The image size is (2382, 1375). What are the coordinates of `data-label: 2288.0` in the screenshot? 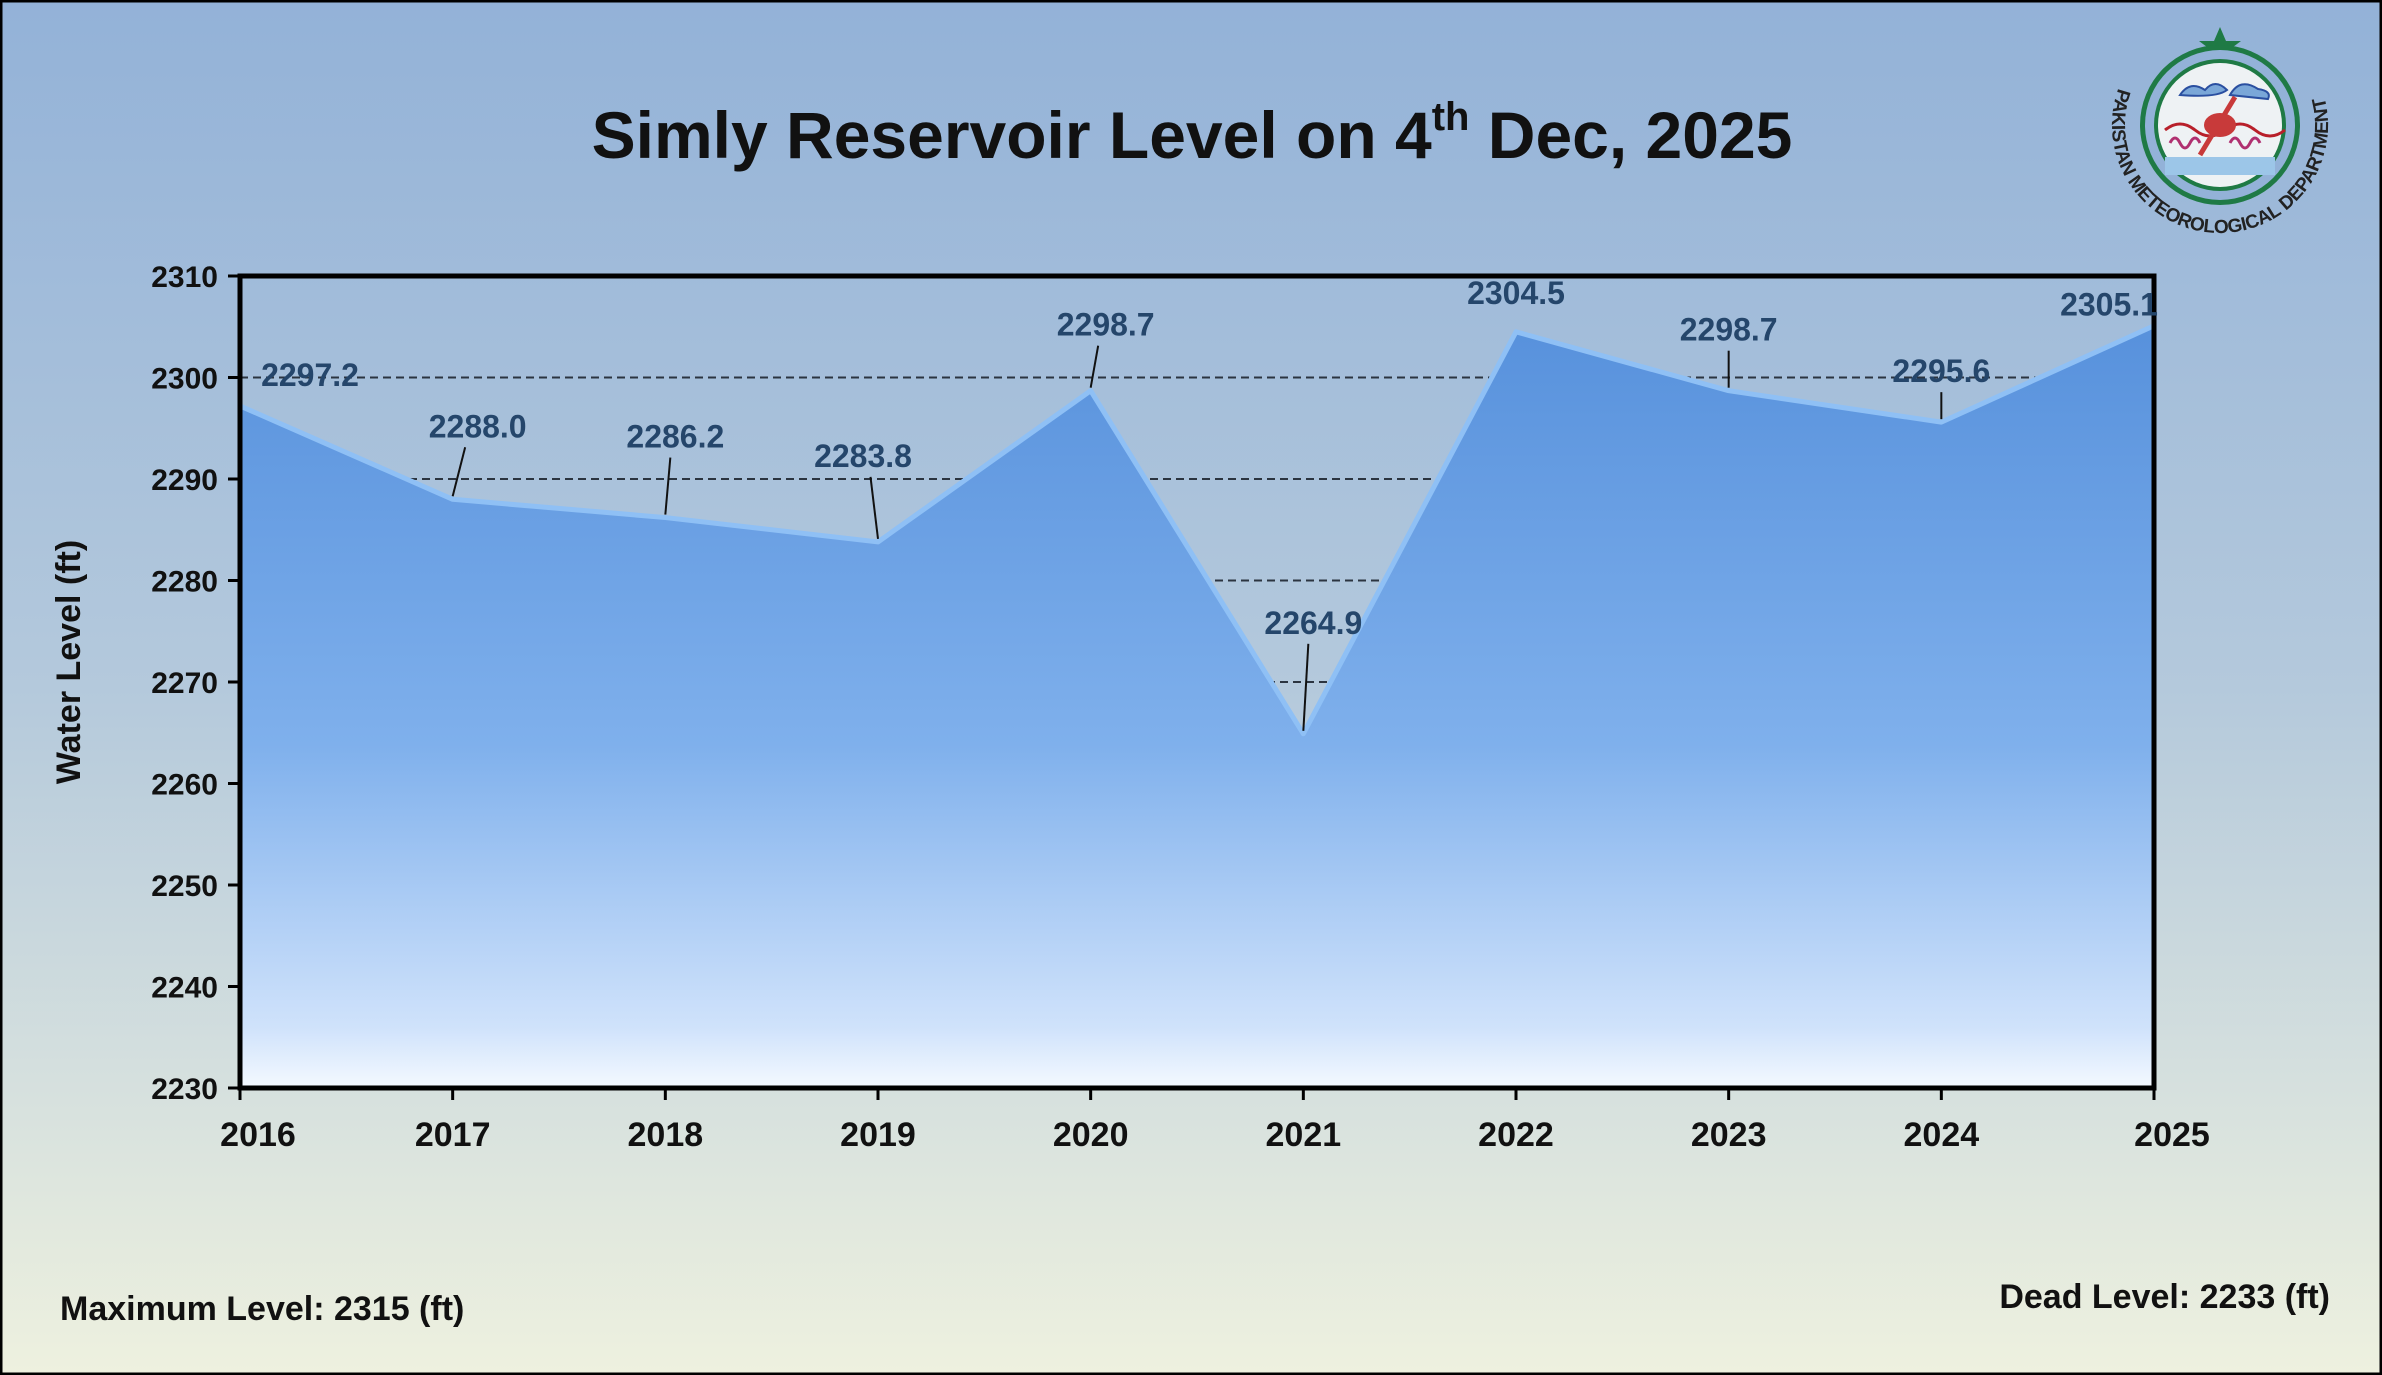 It's located at (478, 426).